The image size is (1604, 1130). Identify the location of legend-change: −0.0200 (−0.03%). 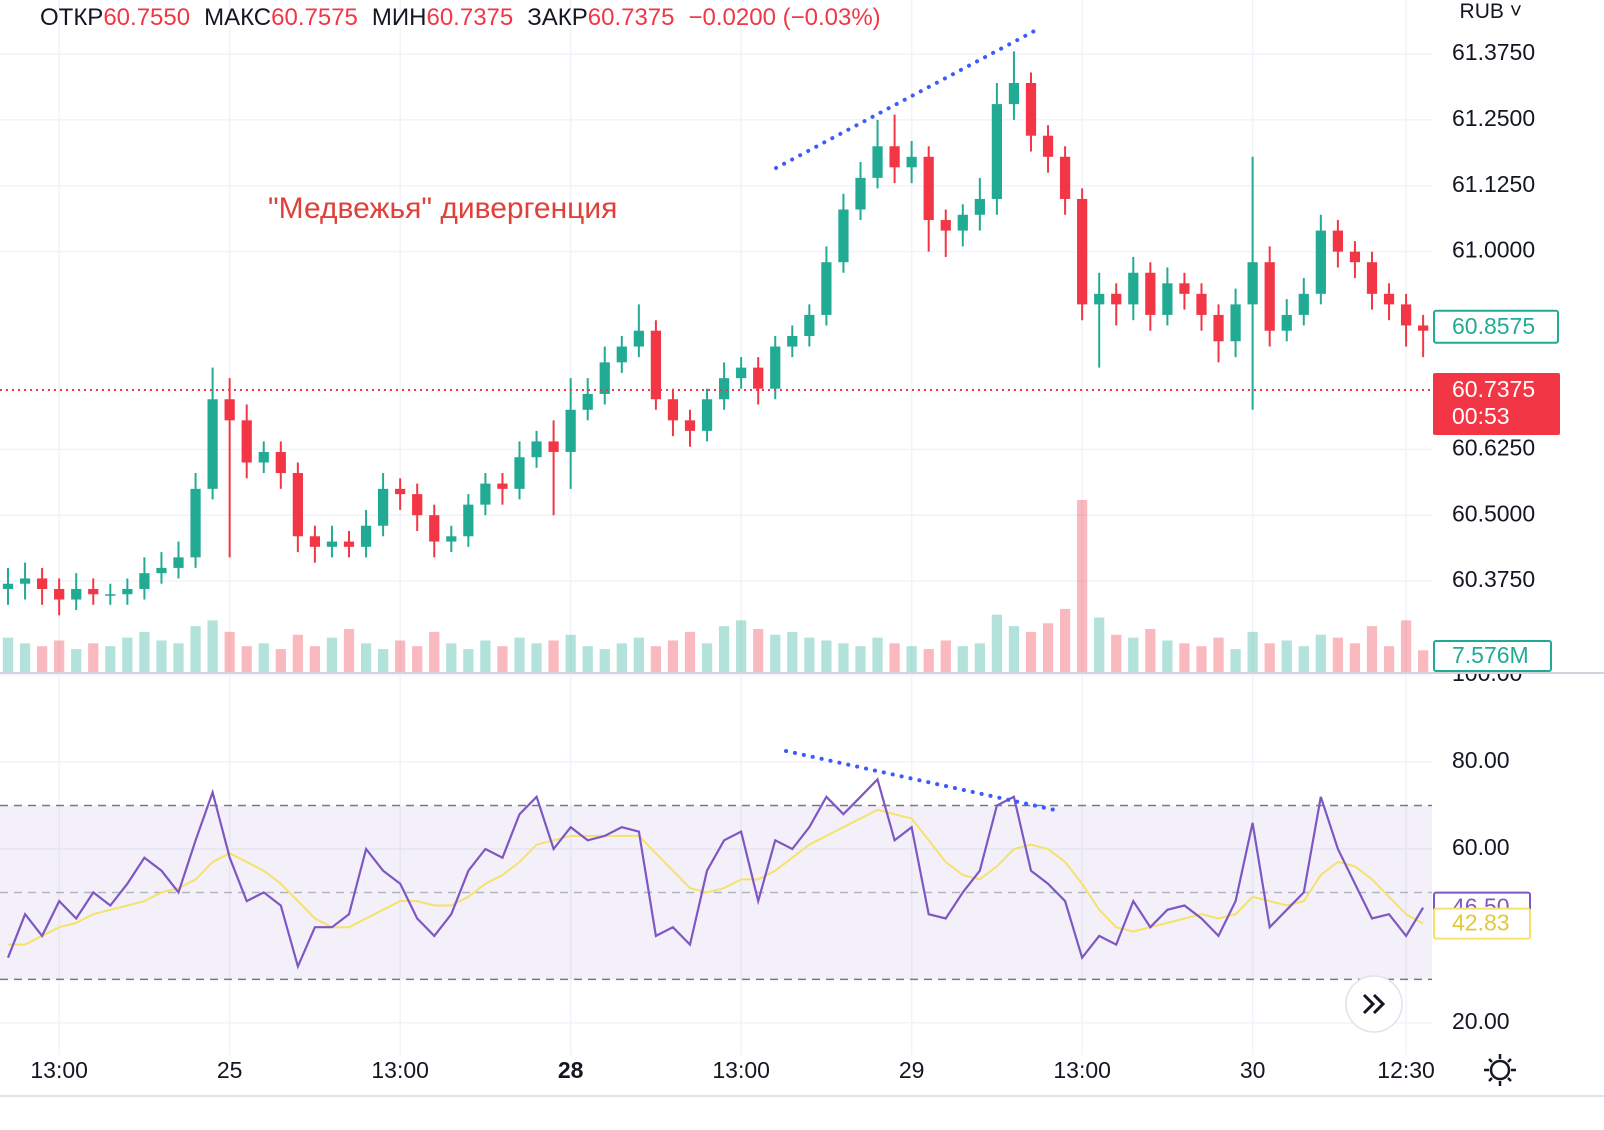
(784, 17).